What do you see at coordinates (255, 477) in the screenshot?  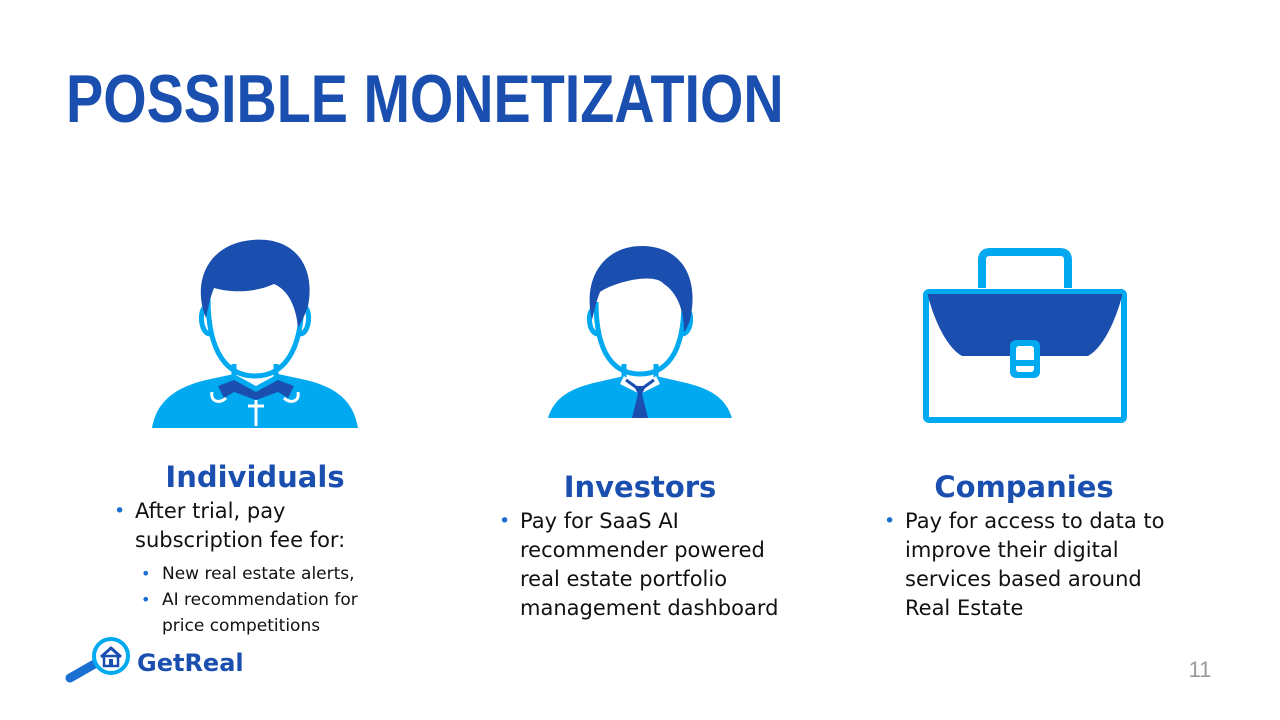 I see `heading-individuals: Individuals` at bounding box center [255, 477].